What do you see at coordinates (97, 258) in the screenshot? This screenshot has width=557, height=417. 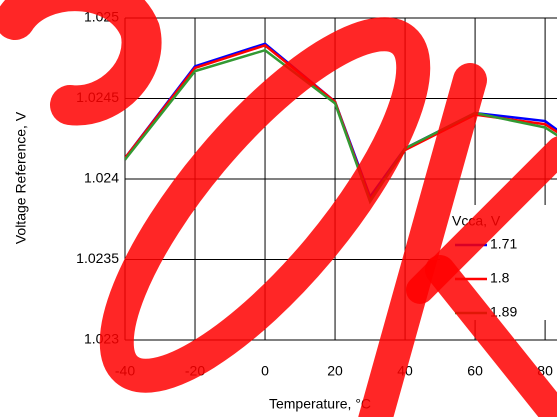 I see `y-tick-label: 1.0235` at bounding box center [97, 258].